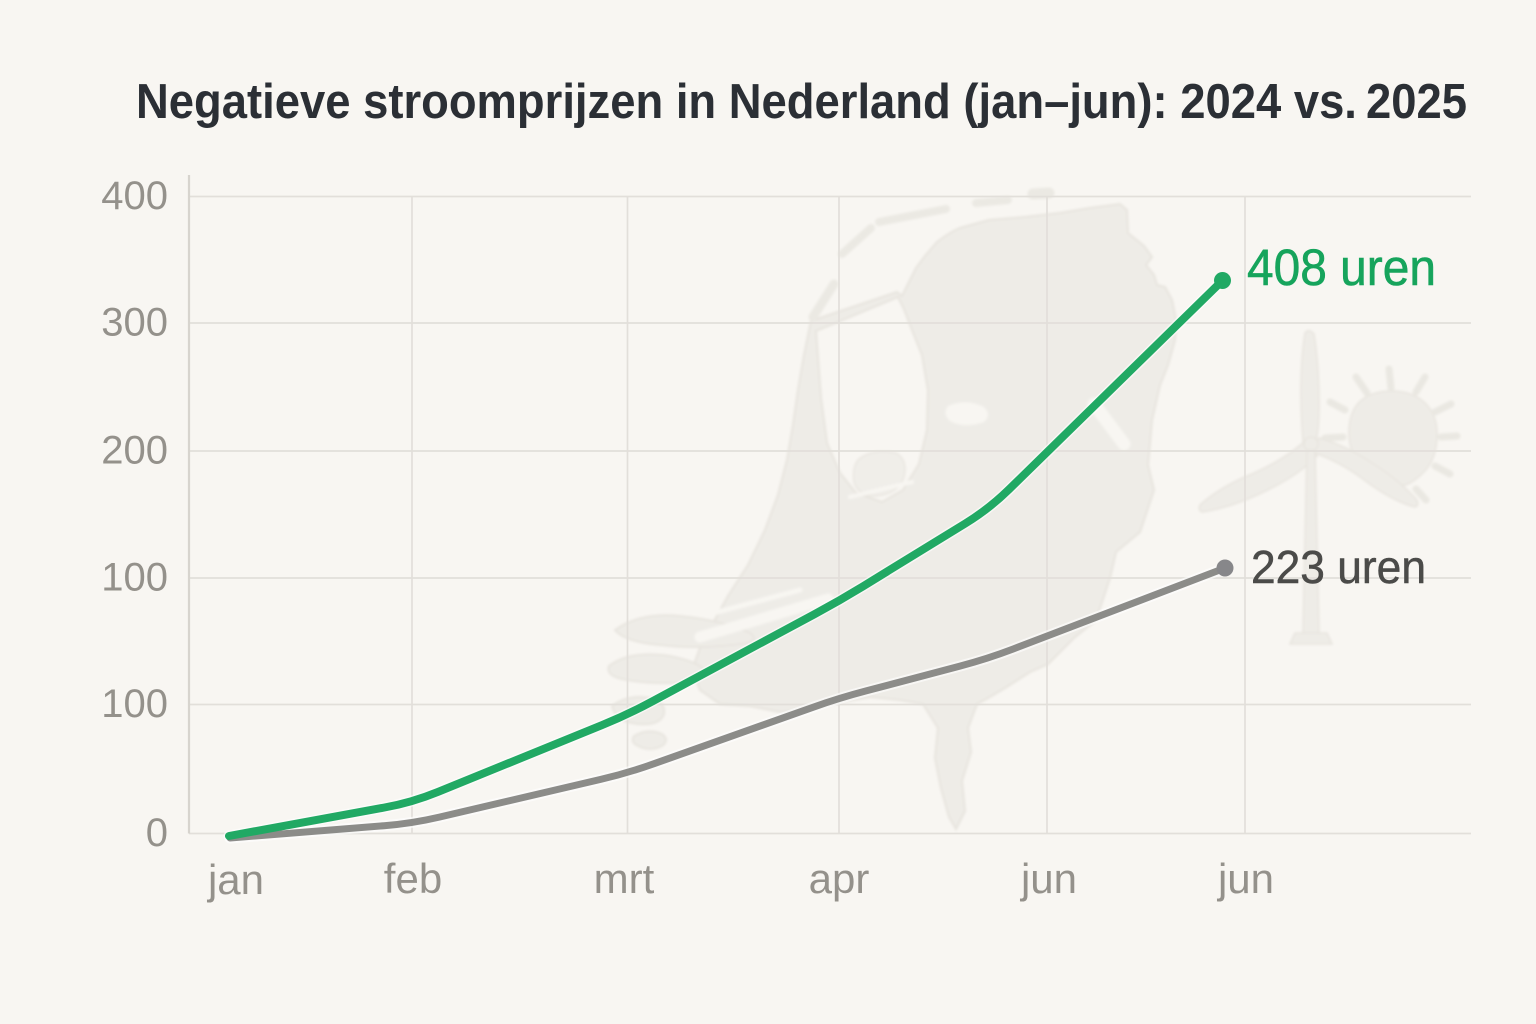 The width and height of the screenshot is (1536, 1024). I want to click on svg-text: 200, so click(134, 451).